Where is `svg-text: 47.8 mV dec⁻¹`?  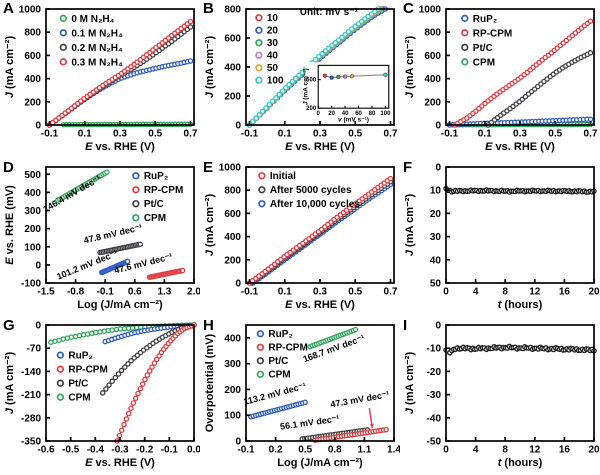 svg-text: 47.8 mV dec⁻¹ is located at coordinates (113, 233).